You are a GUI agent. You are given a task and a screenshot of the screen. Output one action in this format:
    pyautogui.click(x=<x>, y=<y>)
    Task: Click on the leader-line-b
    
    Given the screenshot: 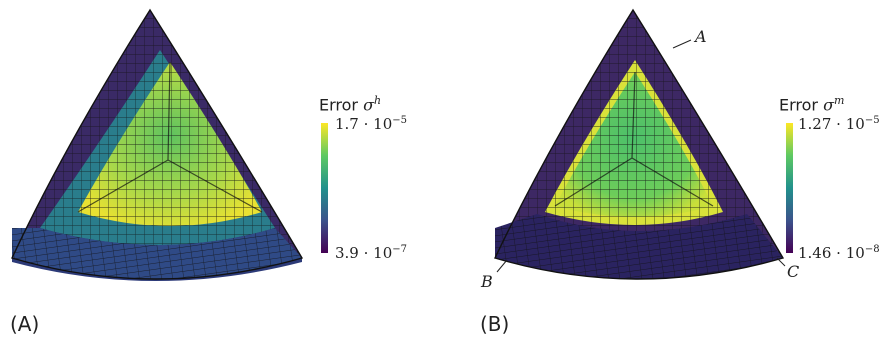 What is the action you would take?
    pyautogui.click(x=502, y=266)
    